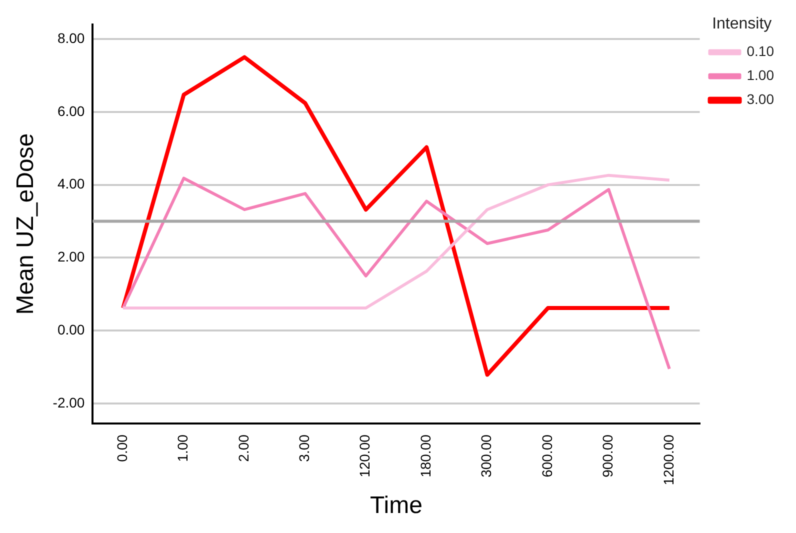  Describe the element at coordinates (396, 506) in the screenshot. I see `x-axis-title: Time` at that location.